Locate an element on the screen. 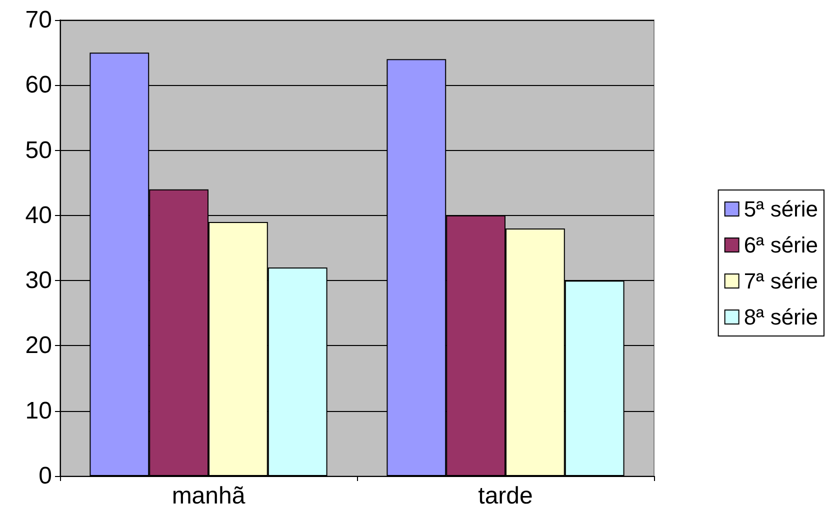 The height and width of the screenshot is (526, 829). legend-label: 5ª série is located at coordinates (781, 209).